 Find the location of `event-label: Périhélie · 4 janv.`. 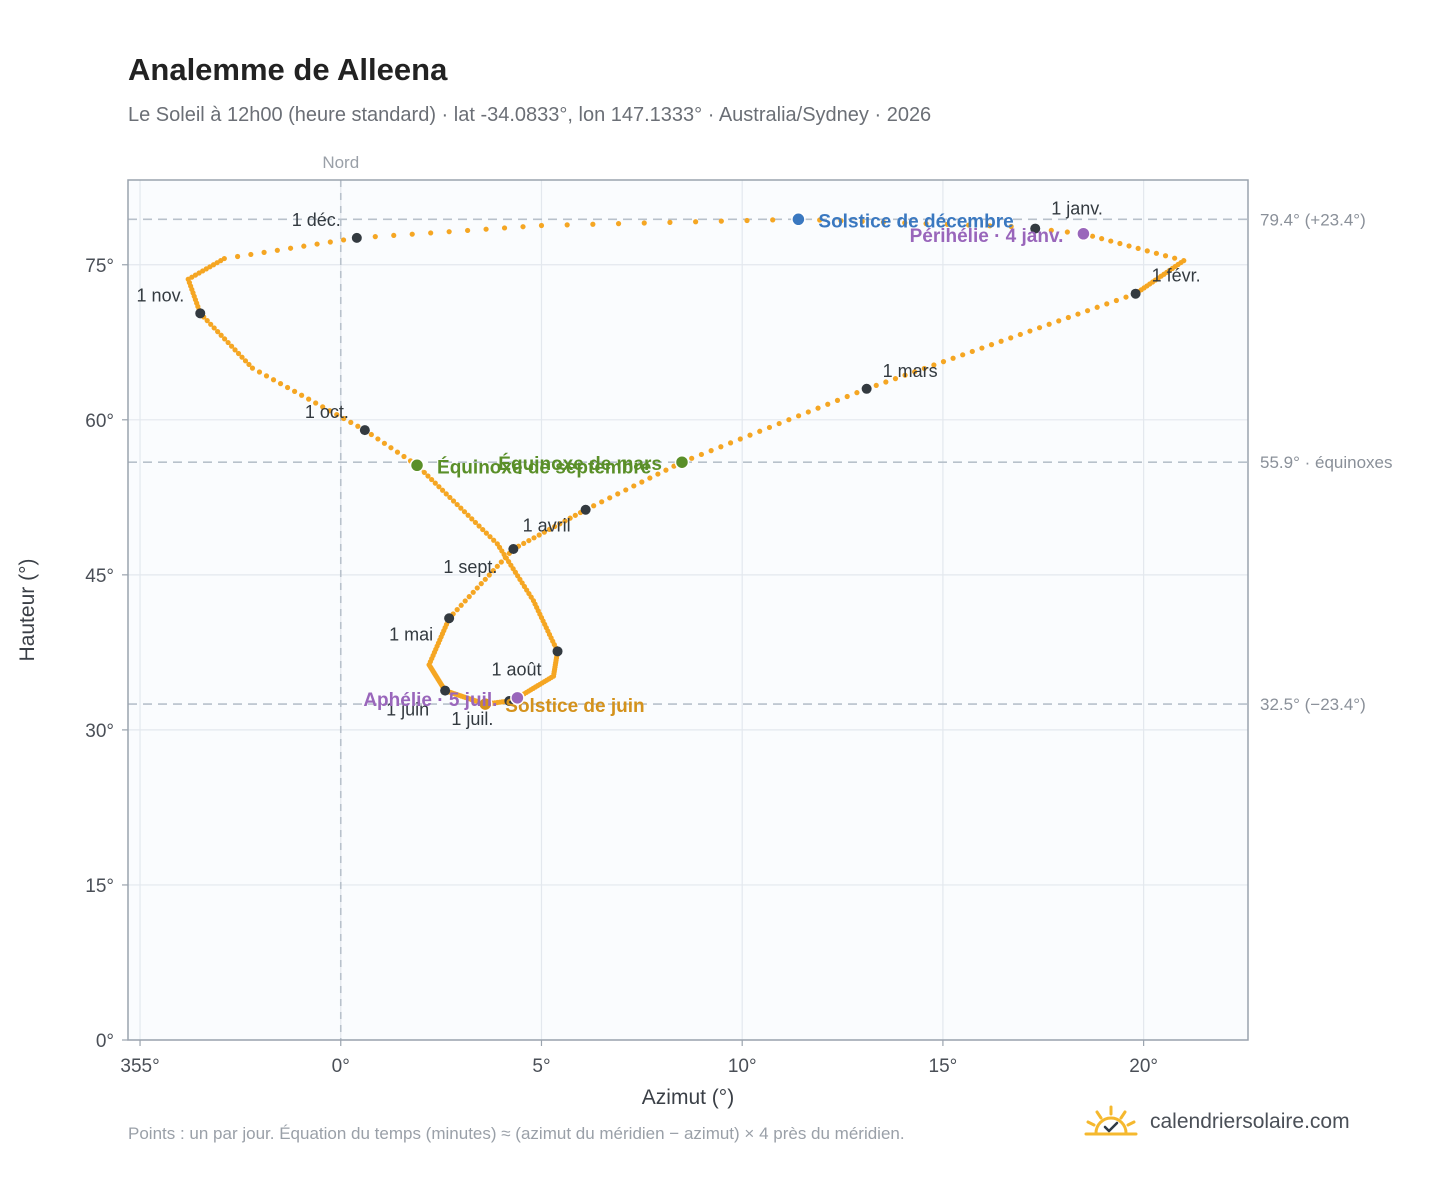

event-label: Périhélie · 4 janv. is located at coordinates (987, 236).